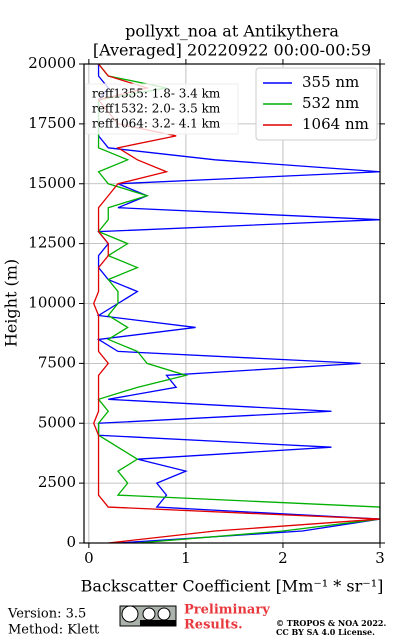  I want to click on x-tick-label: 3, so click(380, 558).